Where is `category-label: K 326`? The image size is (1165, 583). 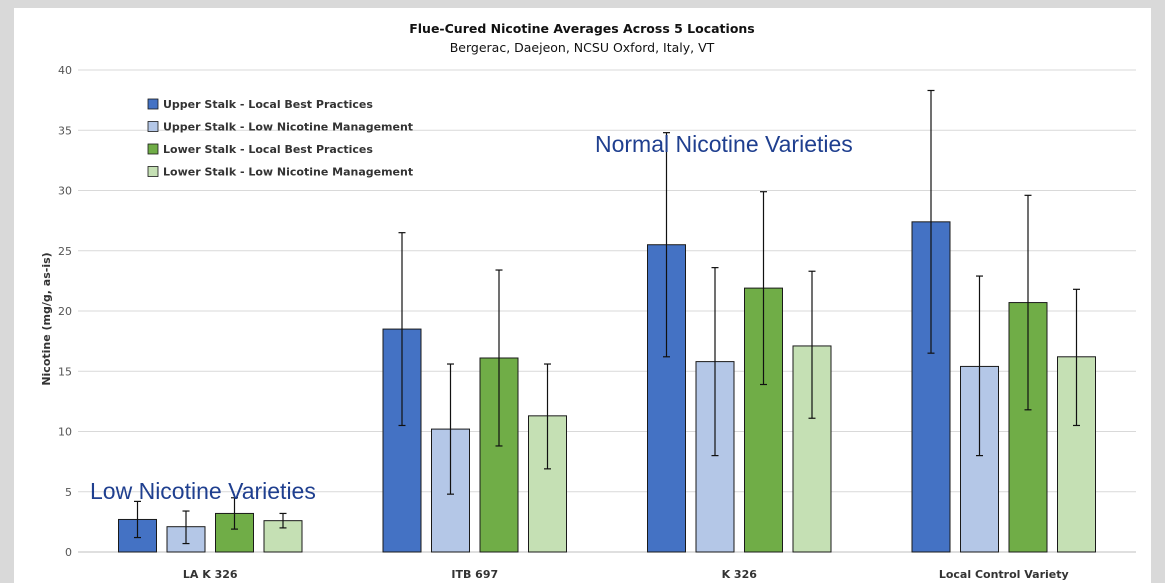
category-label: K 326 is located at coordinates (740, 574).